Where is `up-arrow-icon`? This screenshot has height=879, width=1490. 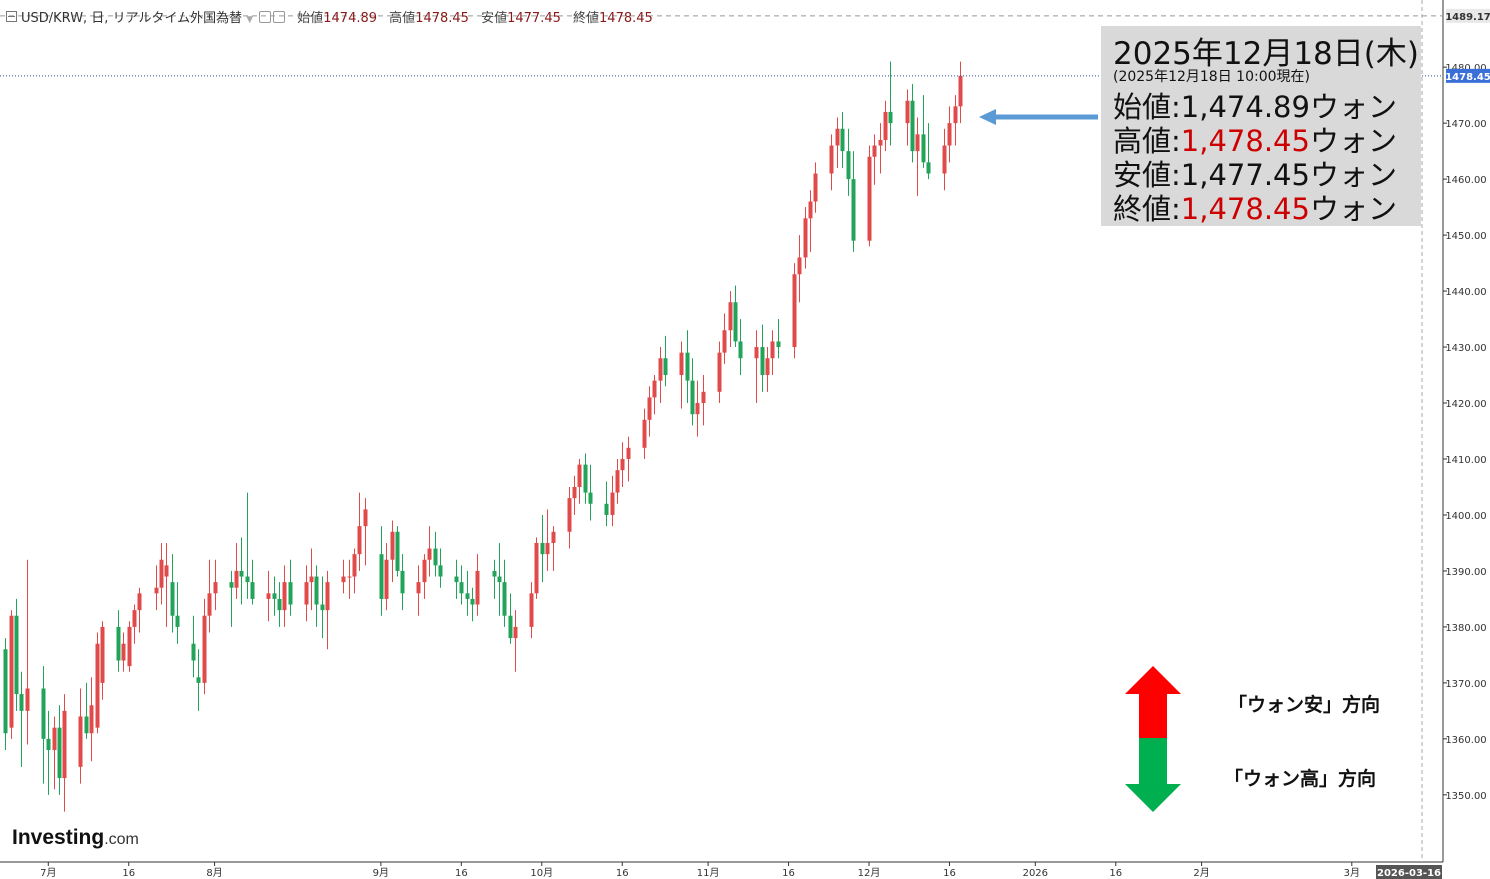 up-arrow-icon is located at coordinates (1153, 702).